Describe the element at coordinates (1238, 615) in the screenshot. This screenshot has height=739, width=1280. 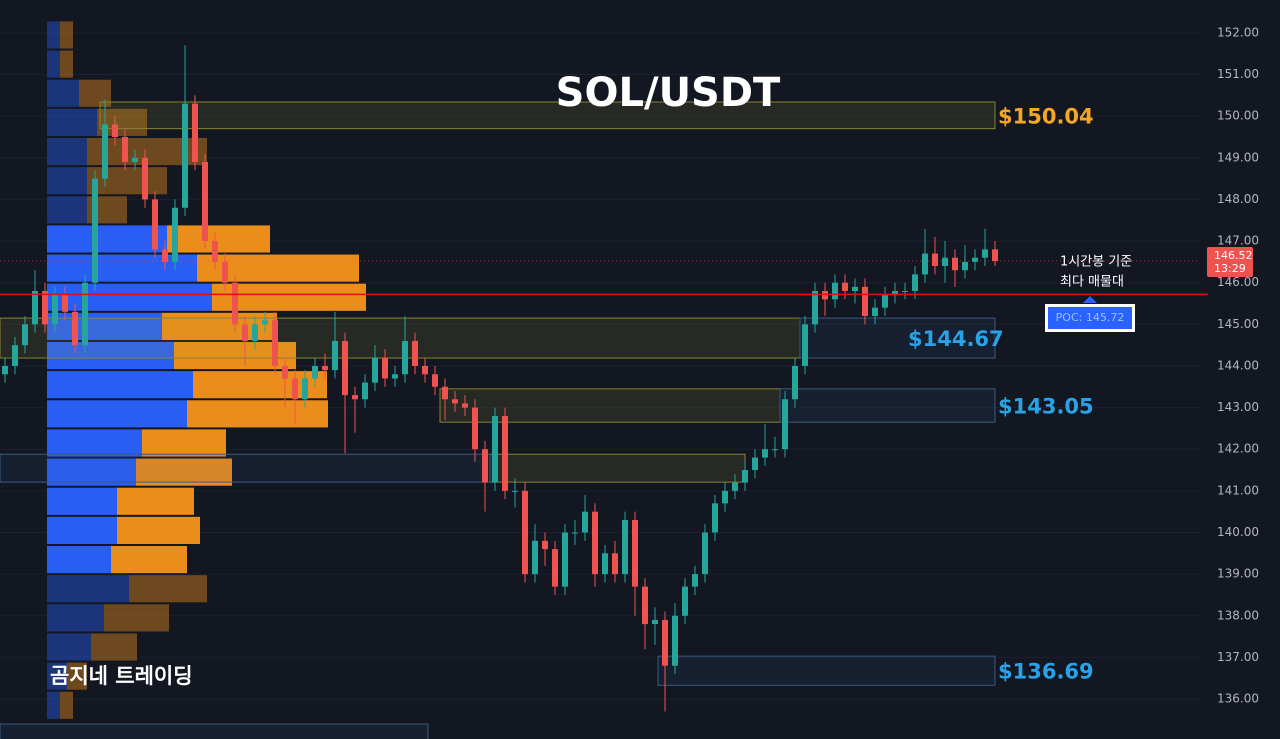
I see `y-tick-label: 138.00` at that location.